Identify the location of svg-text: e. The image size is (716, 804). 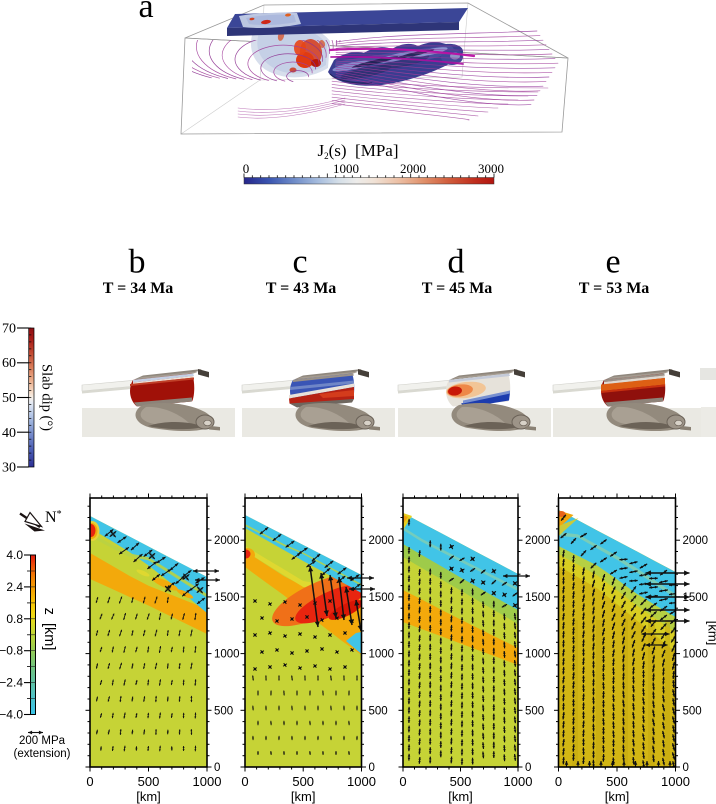
(612, 262).